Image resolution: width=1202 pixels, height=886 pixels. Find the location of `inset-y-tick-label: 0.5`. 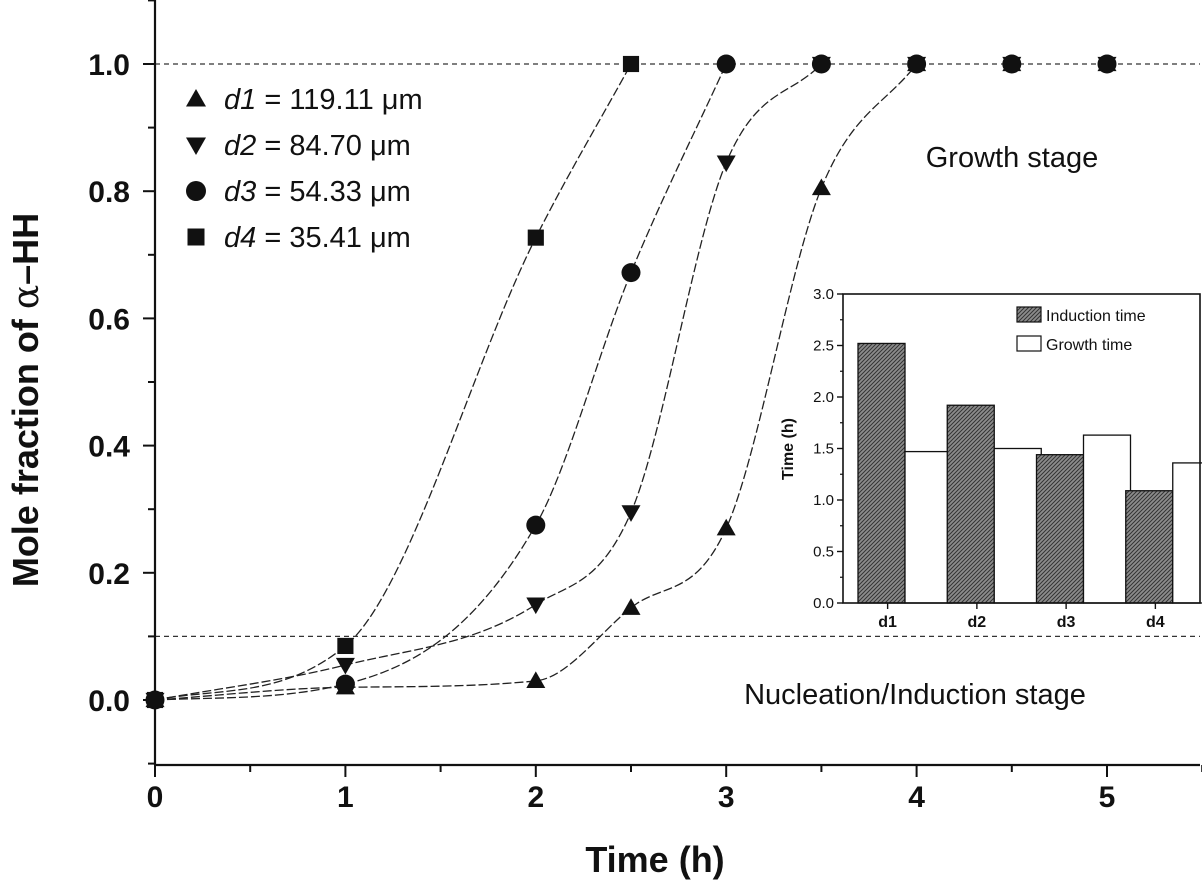

inset-y-tick-label: 0.5 is located at coordinates (823, 552).